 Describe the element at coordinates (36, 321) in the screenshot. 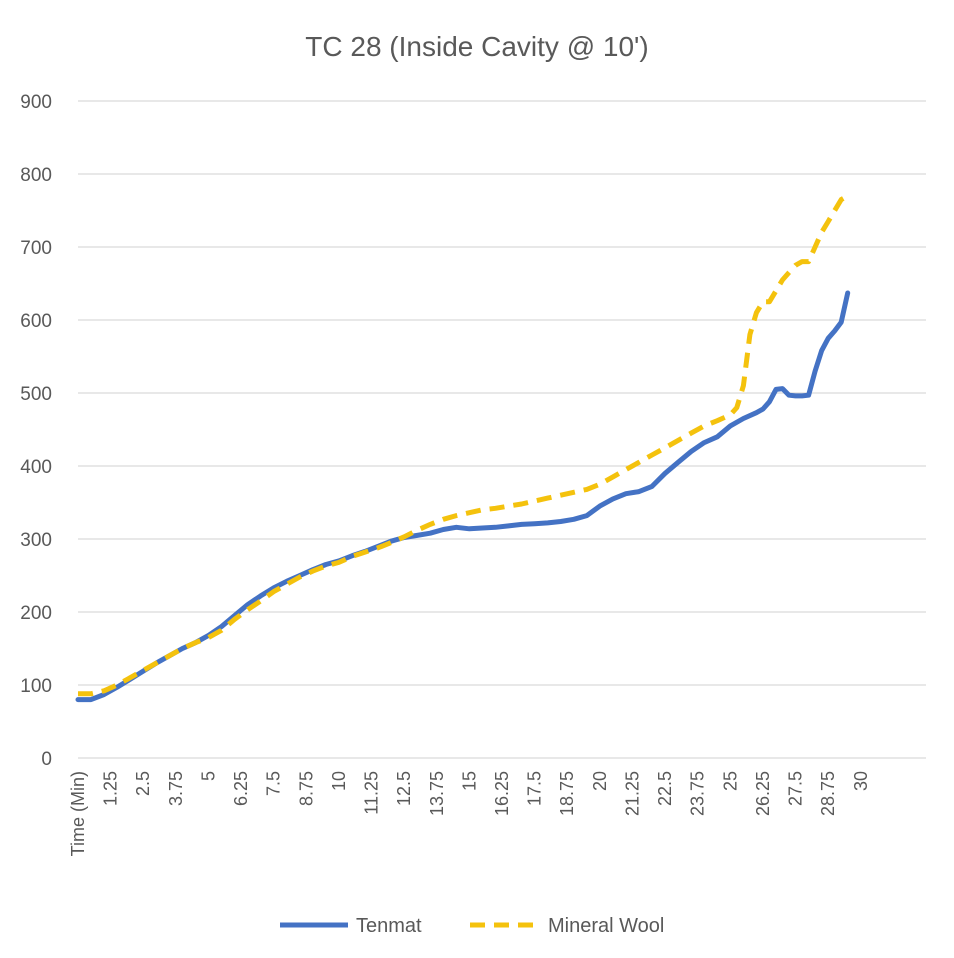

I see `y-tick-label: 600` at that location.